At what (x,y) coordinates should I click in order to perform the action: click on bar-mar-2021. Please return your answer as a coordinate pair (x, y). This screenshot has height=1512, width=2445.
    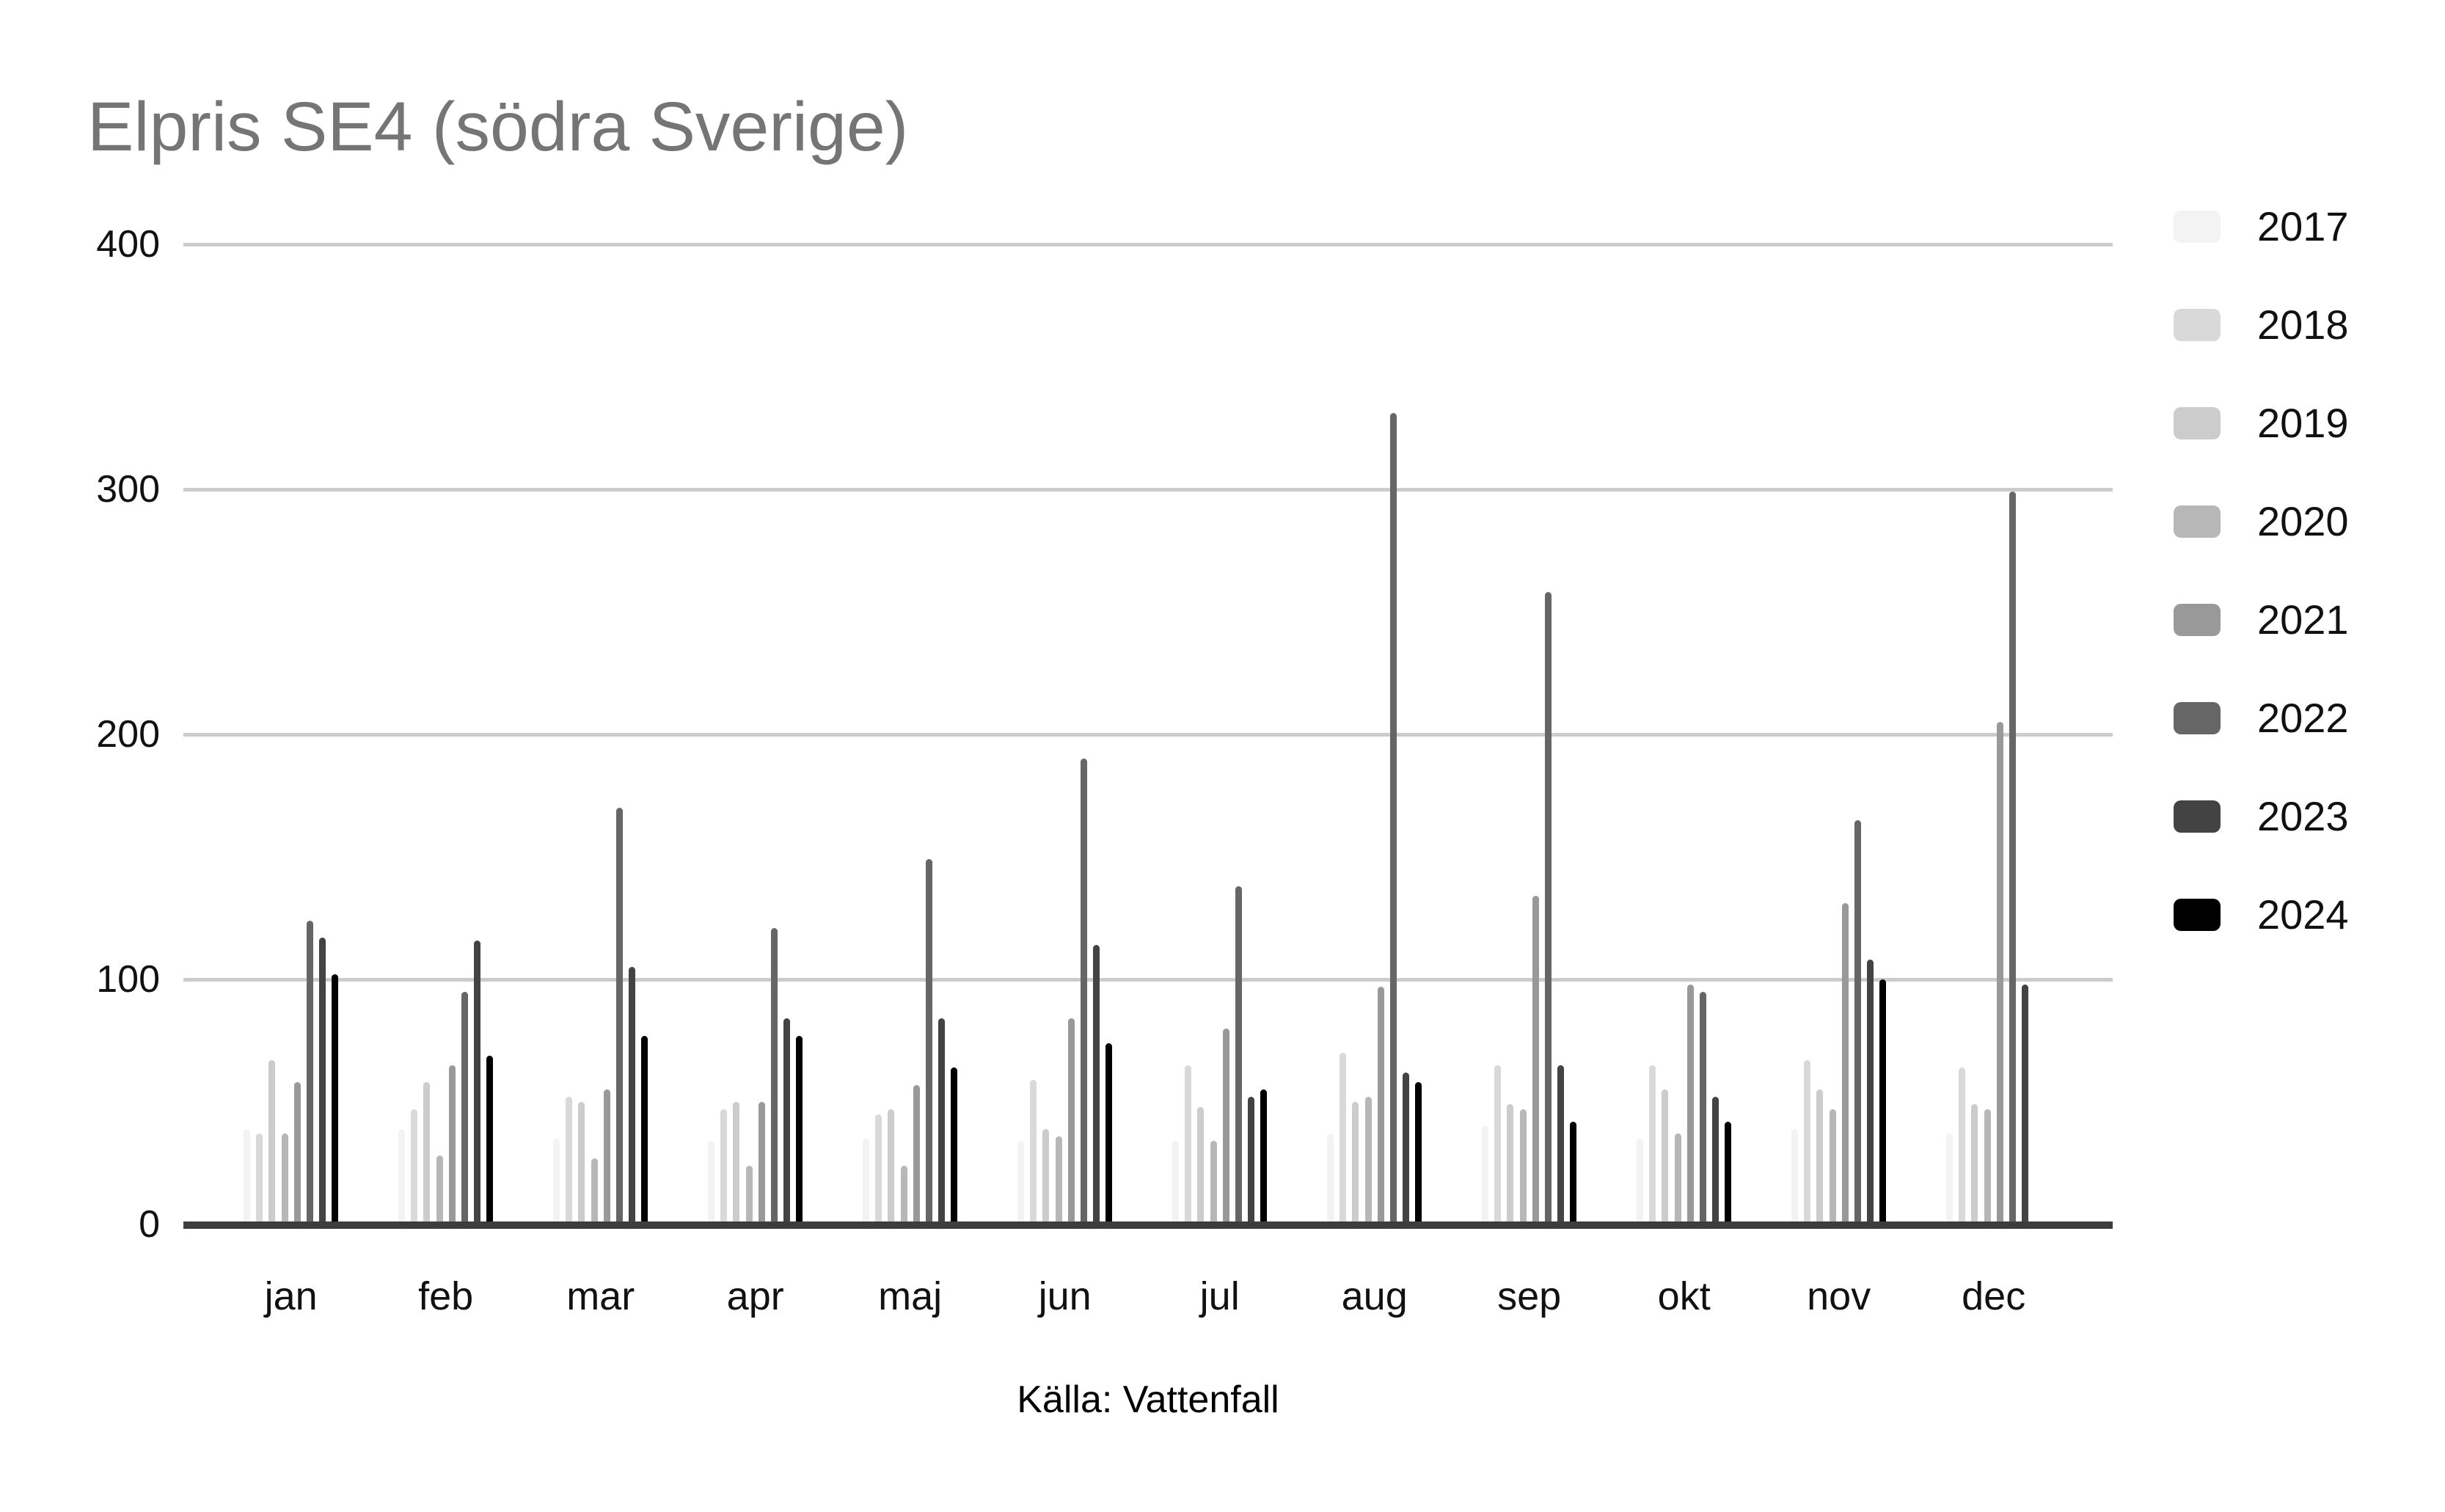
    Looking at the image, I should click on (606, 1158).